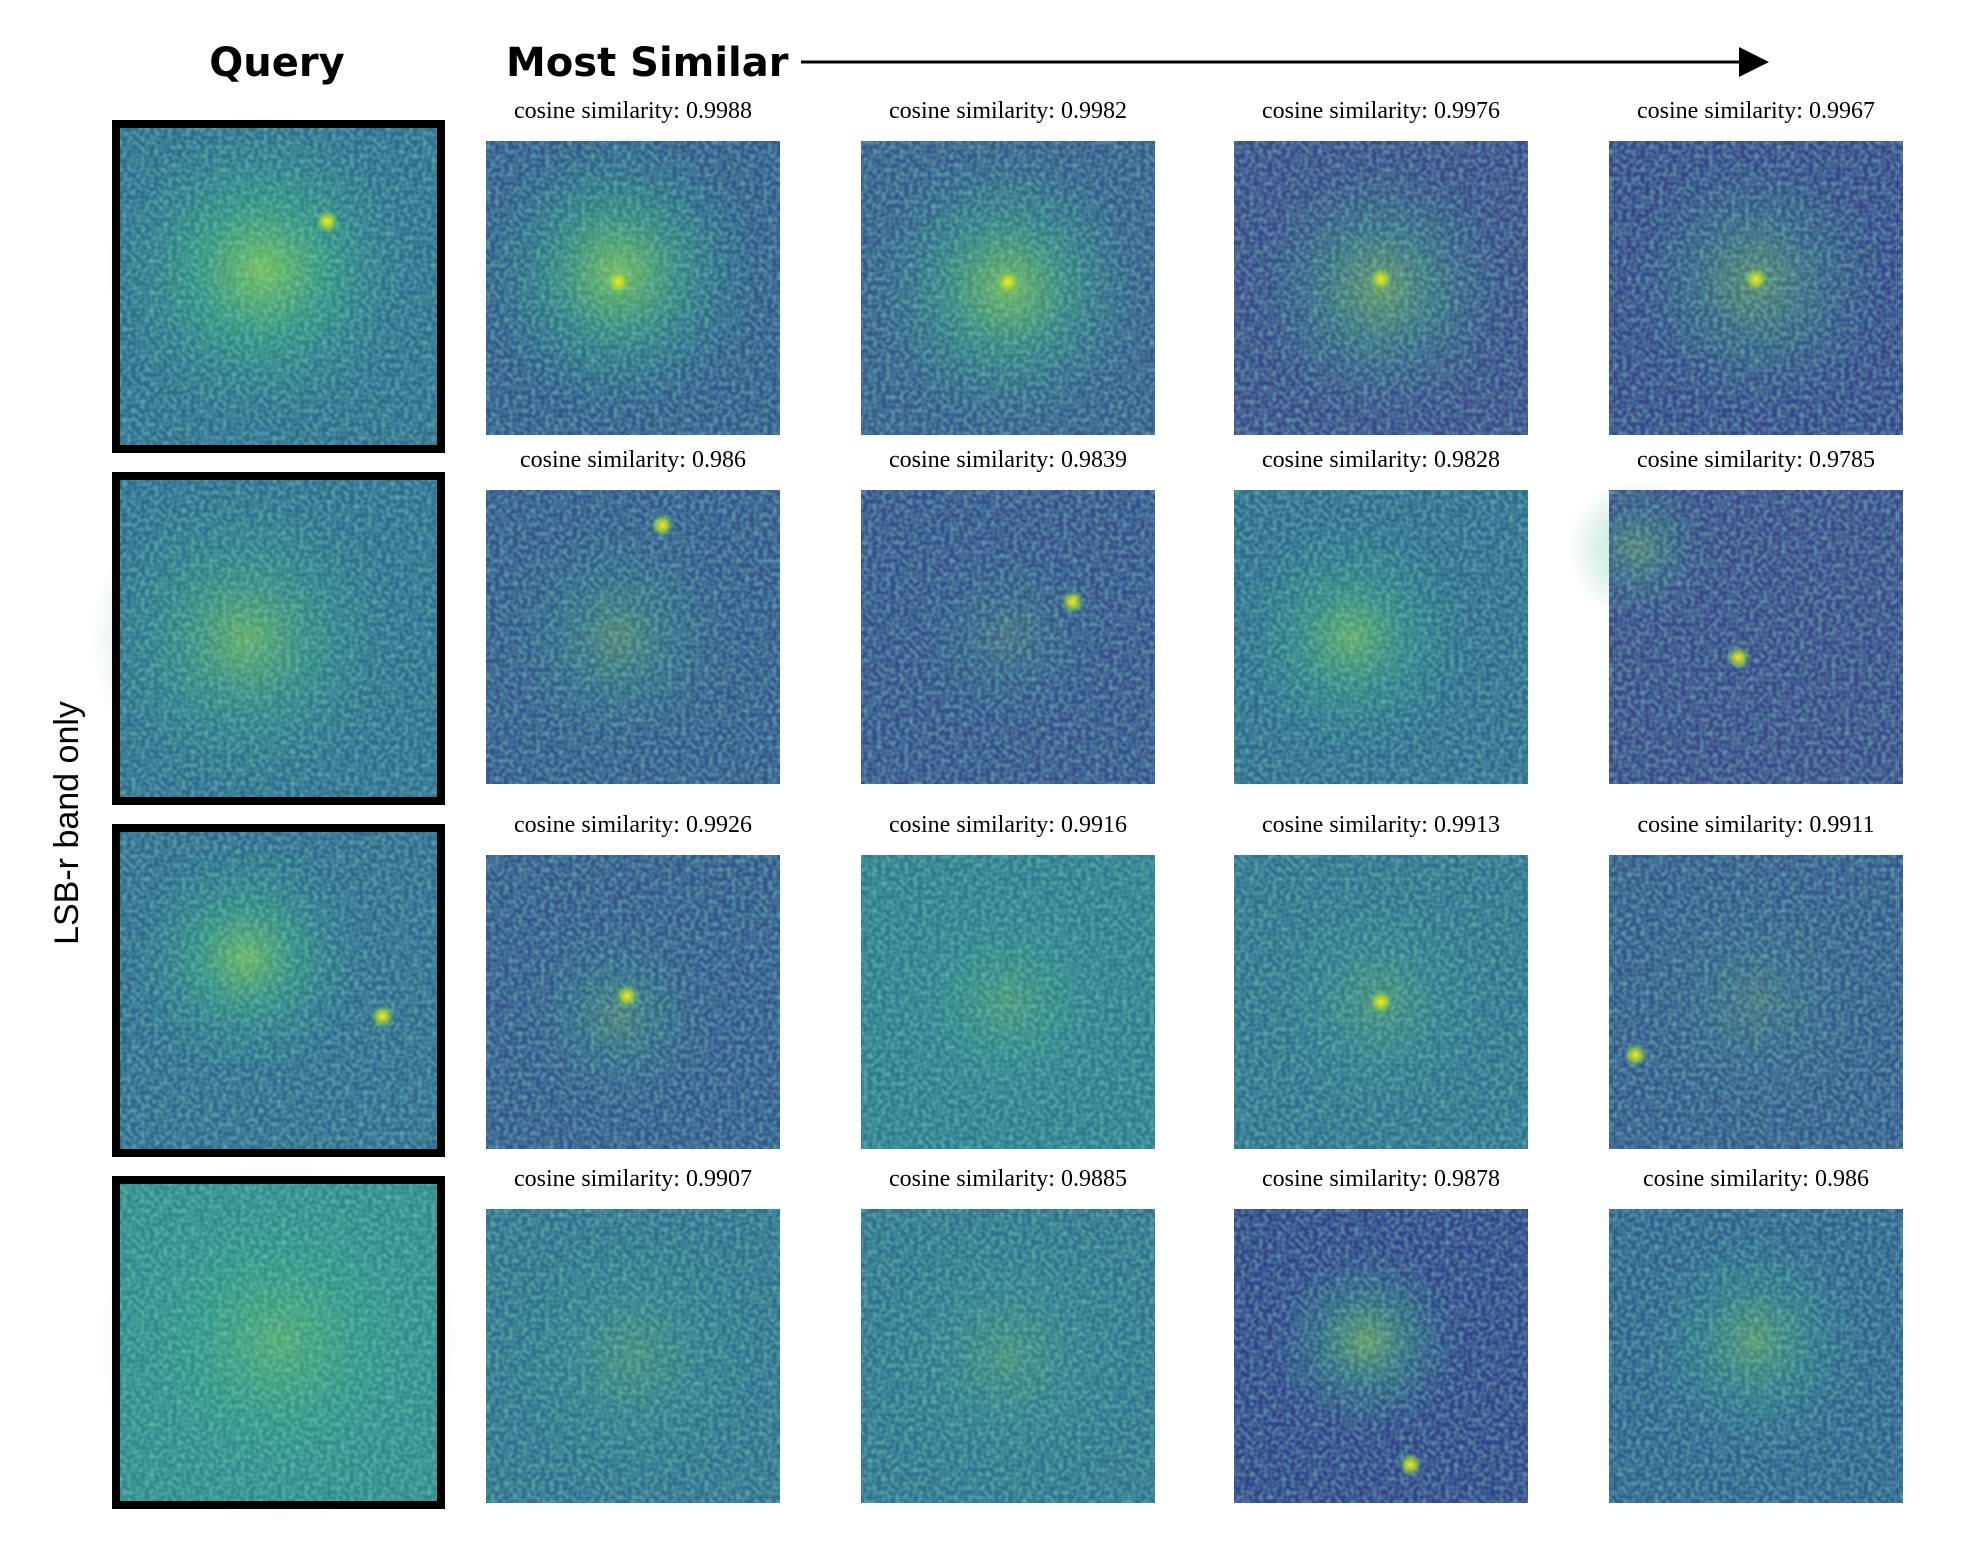 Image resolution: width=1962 pixels, height=1552 pixels. I want to click on similarity-caption: cosine similarity: 0.9907, so click(633, 1179).